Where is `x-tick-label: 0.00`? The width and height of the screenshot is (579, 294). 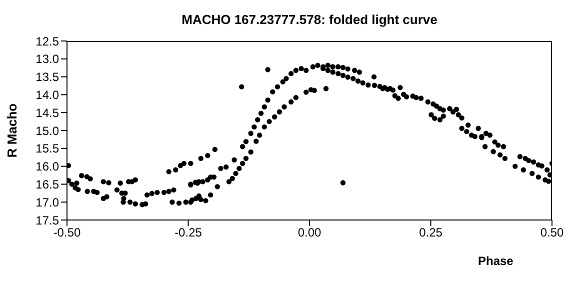 x-tick-label: 0.00 is located at coordinates (310, 233).